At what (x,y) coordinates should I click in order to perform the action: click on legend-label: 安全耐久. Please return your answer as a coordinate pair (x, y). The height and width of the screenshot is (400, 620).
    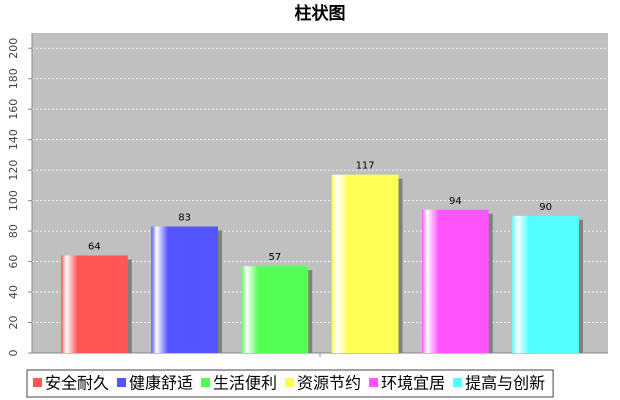
    Looking at the image, I should click on (77, 383).